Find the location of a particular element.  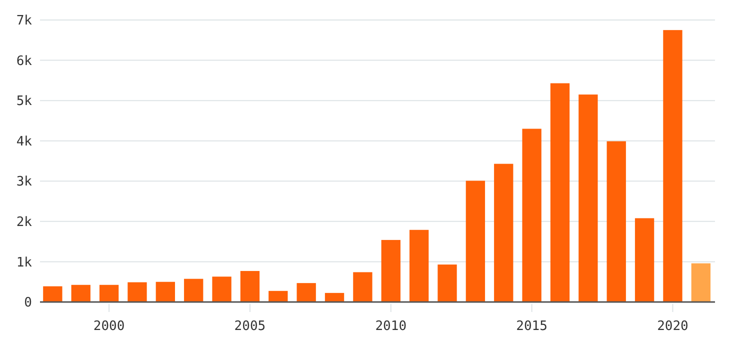

x-tick-label: 2000 is located at coordinates (109, 326).